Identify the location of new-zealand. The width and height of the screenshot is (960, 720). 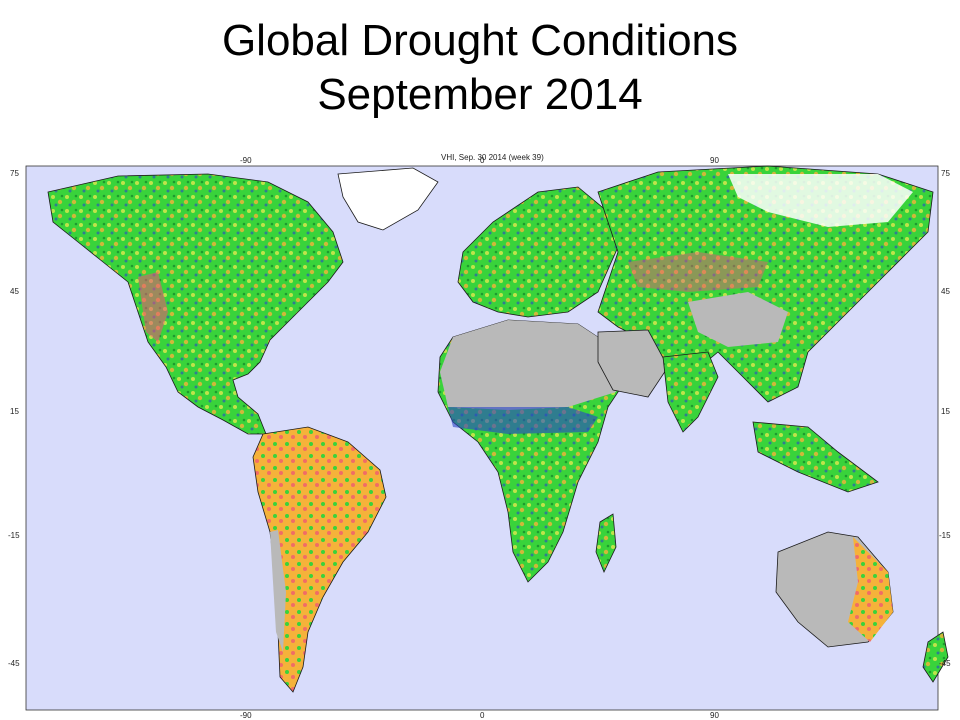
(935, 657).